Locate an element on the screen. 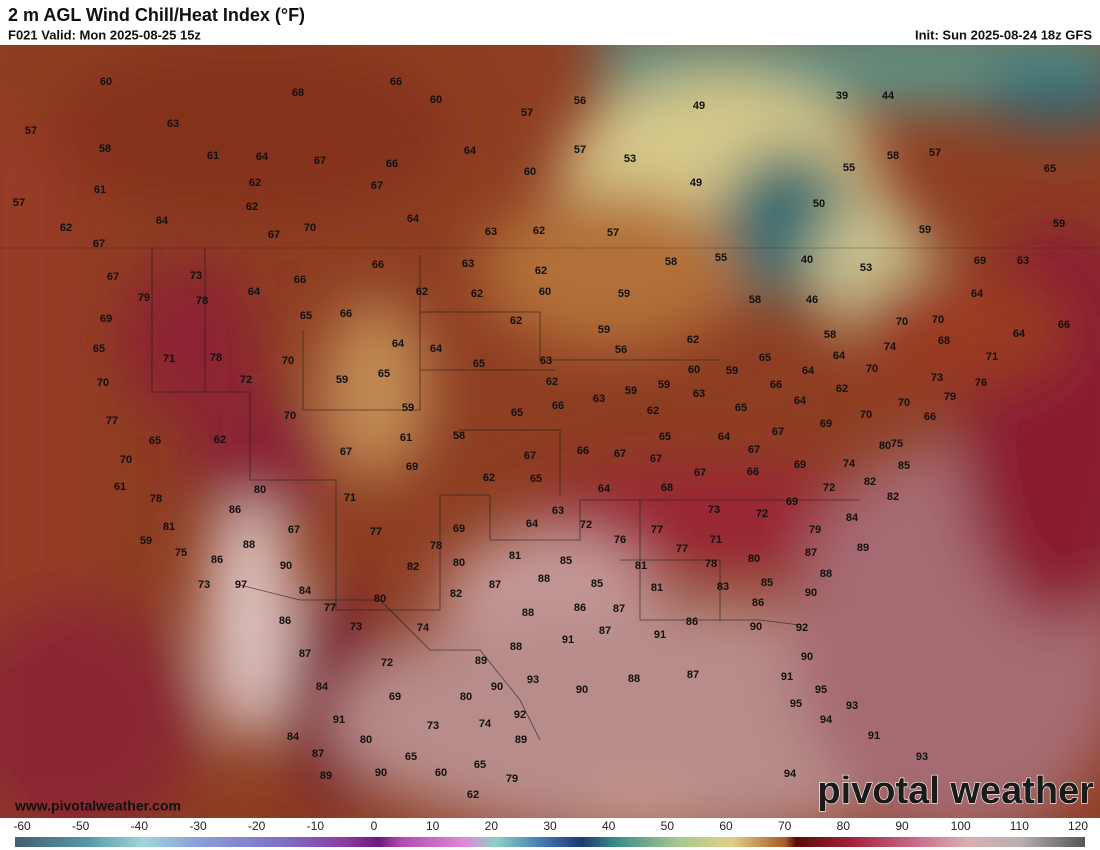  station-value: 77 is located at coordinates (330, 608).